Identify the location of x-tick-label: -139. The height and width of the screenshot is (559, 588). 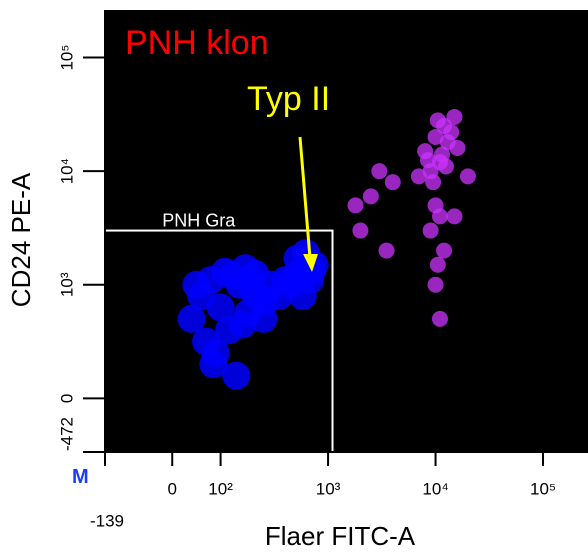
(107, 520).